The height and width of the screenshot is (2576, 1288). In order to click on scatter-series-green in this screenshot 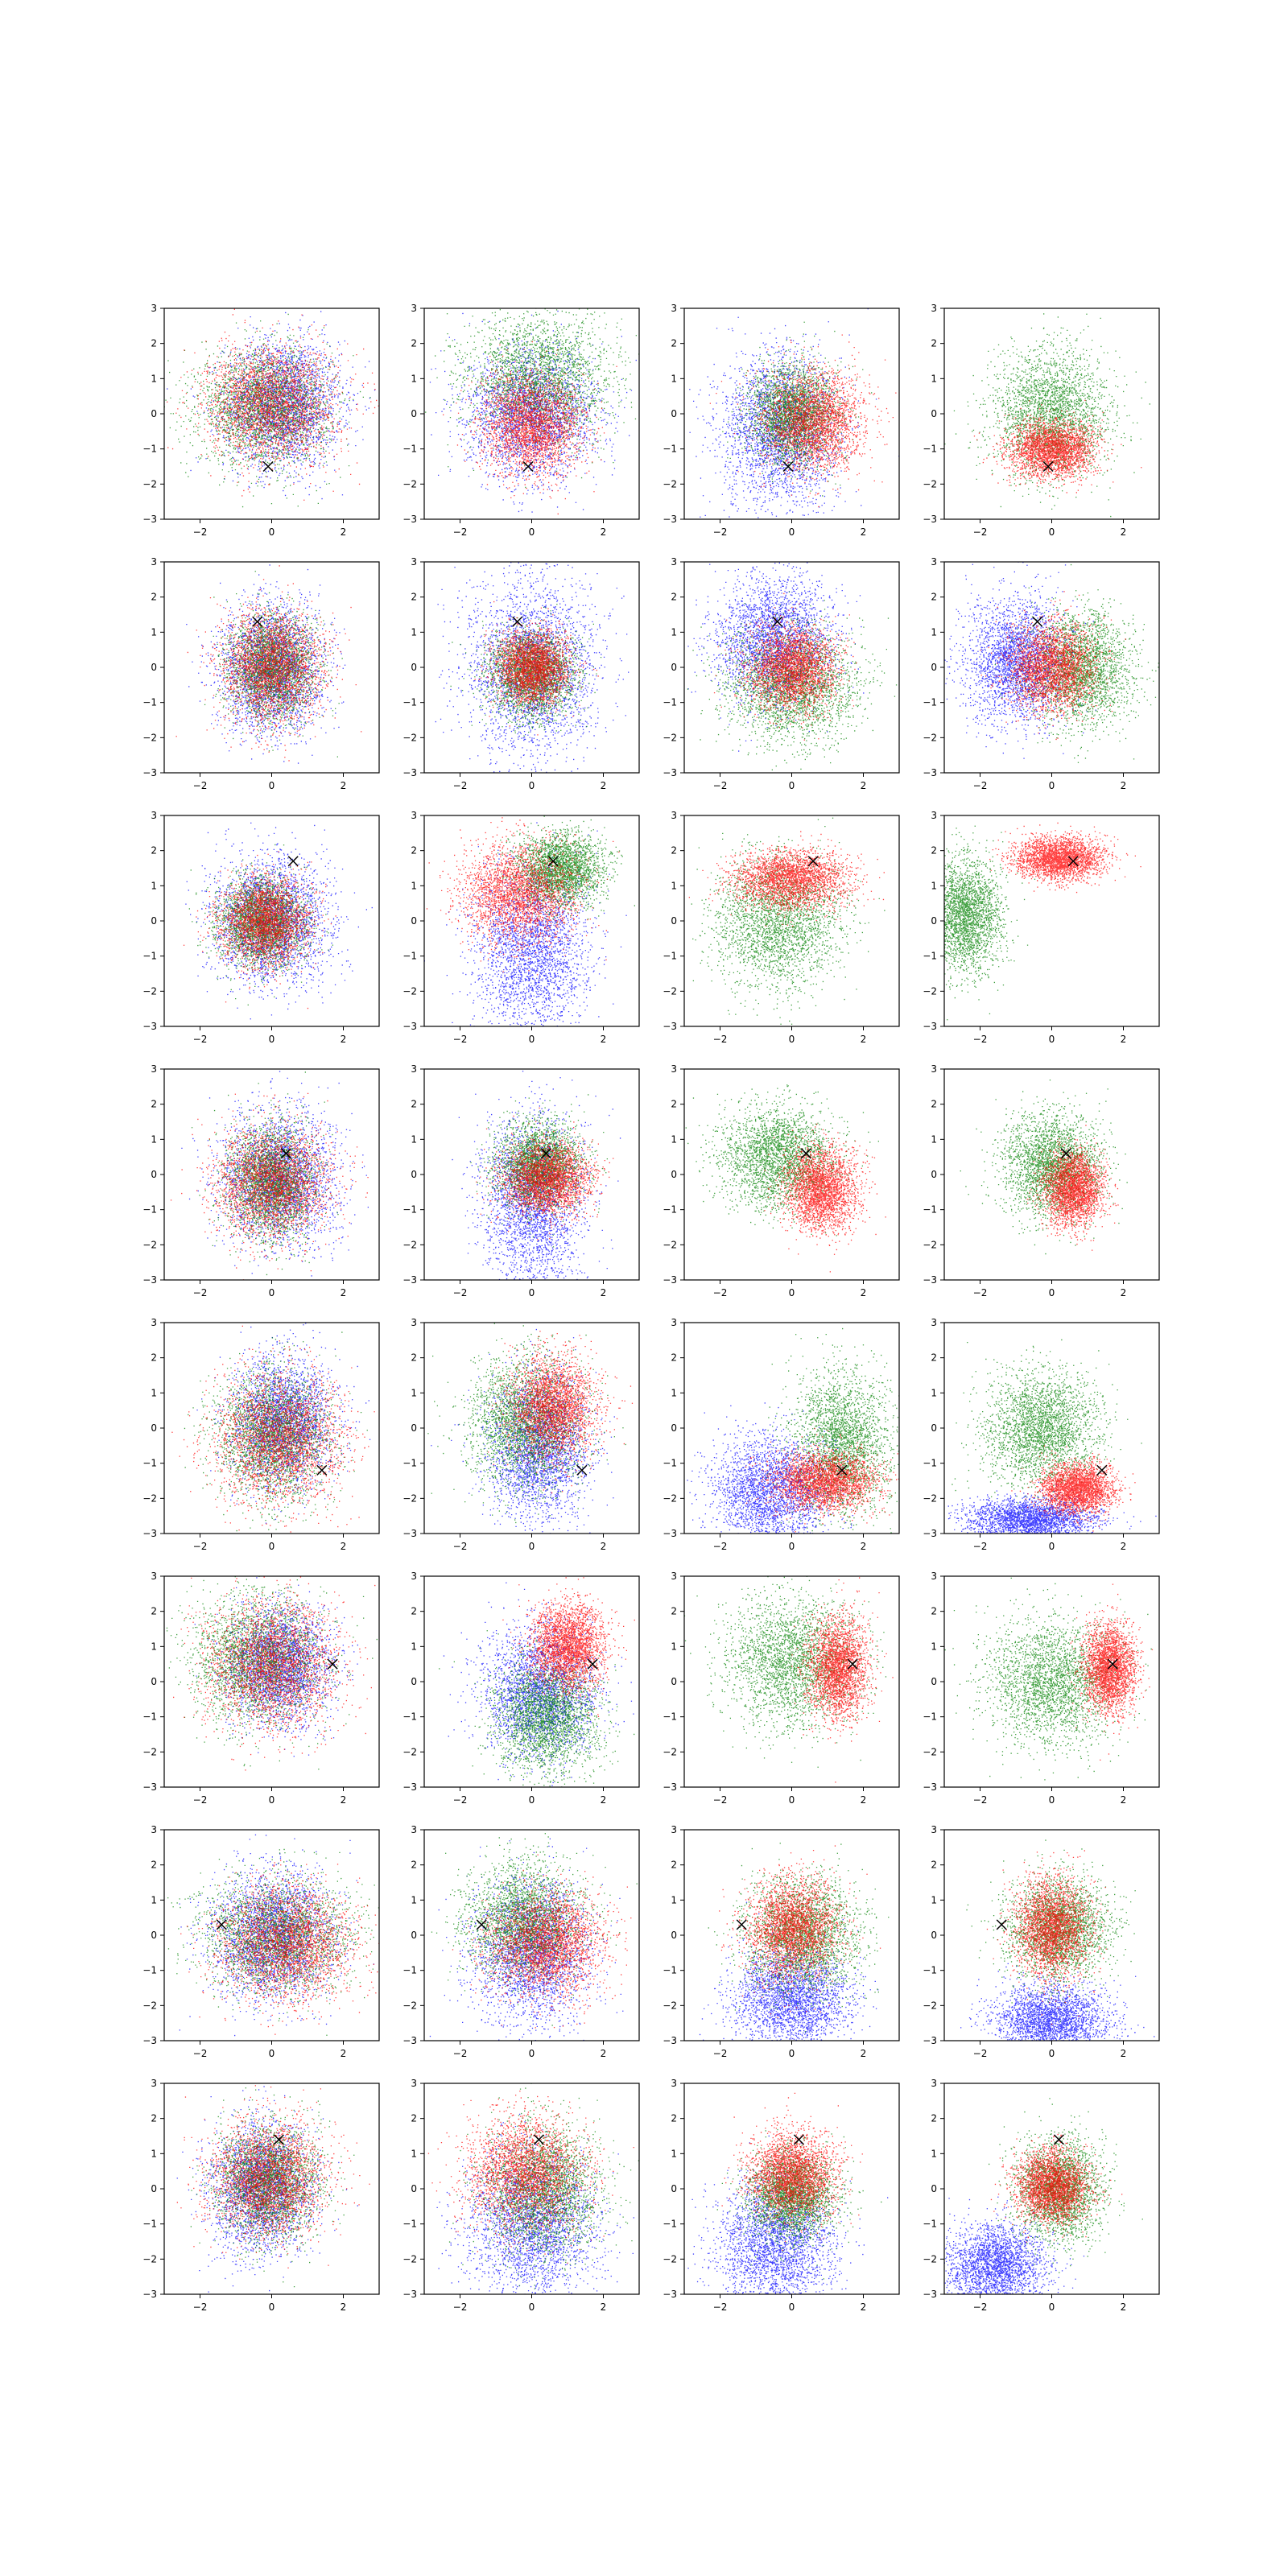, I will do `click(834, 1431)`.